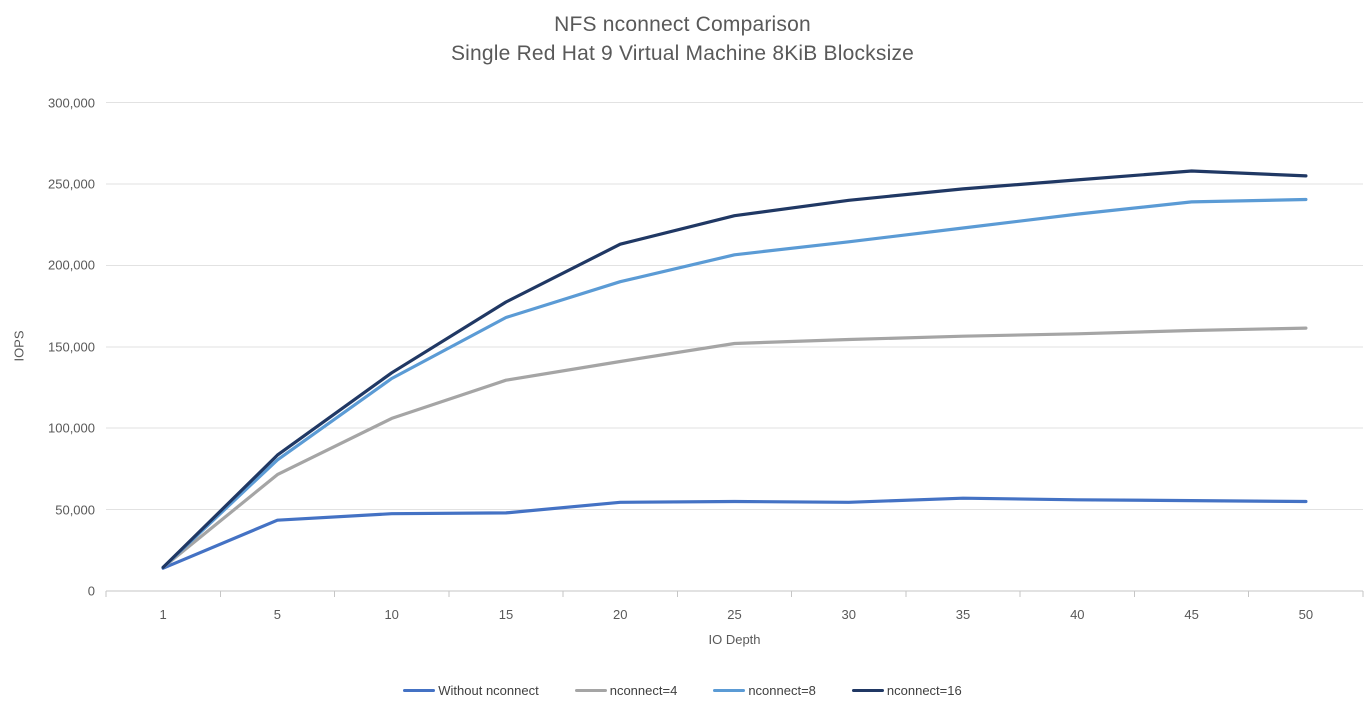  What do you see at coordinates (488, 690) in the screenshot?
I see `legend-label: Without nconnect` at bounding box center [488, 690].